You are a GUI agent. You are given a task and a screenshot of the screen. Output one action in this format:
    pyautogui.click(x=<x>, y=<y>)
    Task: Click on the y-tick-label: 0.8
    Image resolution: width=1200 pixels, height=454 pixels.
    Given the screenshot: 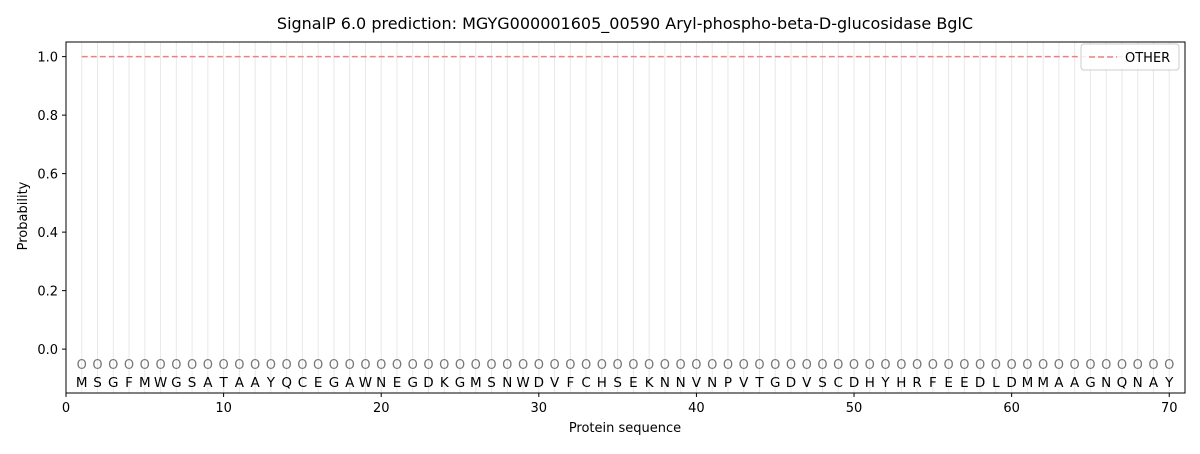 What is the action you would take?
    pyautogui.click(x=47, y=116)
    